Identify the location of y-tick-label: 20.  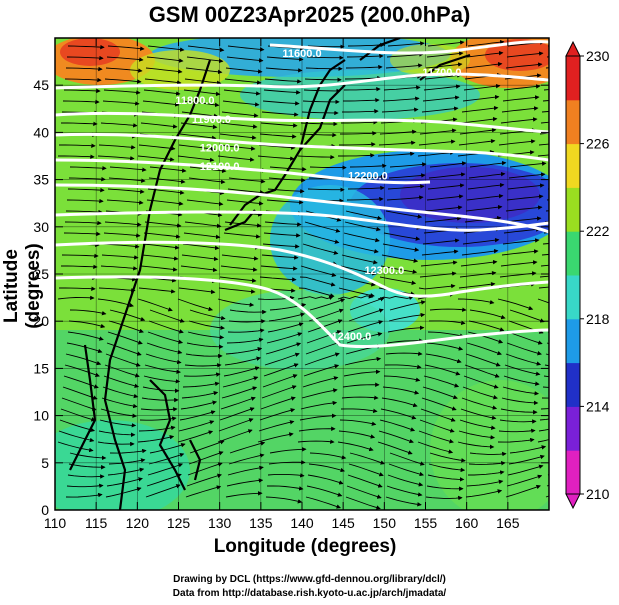
(41, 321).